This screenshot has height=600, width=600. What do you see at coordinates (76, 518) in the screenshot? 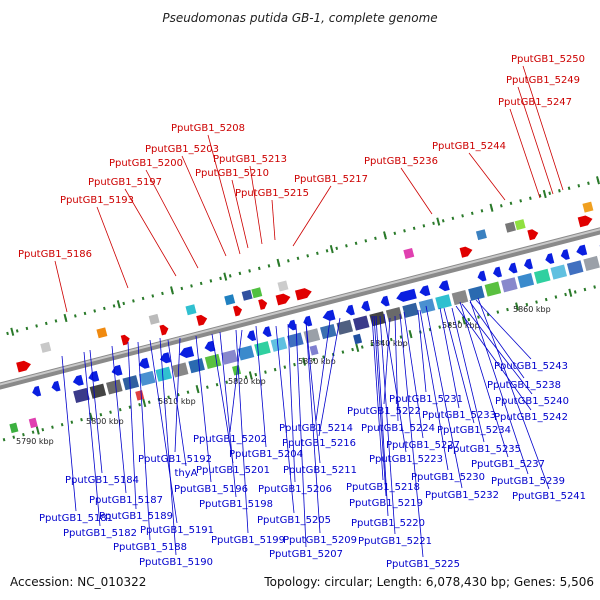
I see `reverse-gene-label: PputGB1_5181` at bounding box center [76, 518].